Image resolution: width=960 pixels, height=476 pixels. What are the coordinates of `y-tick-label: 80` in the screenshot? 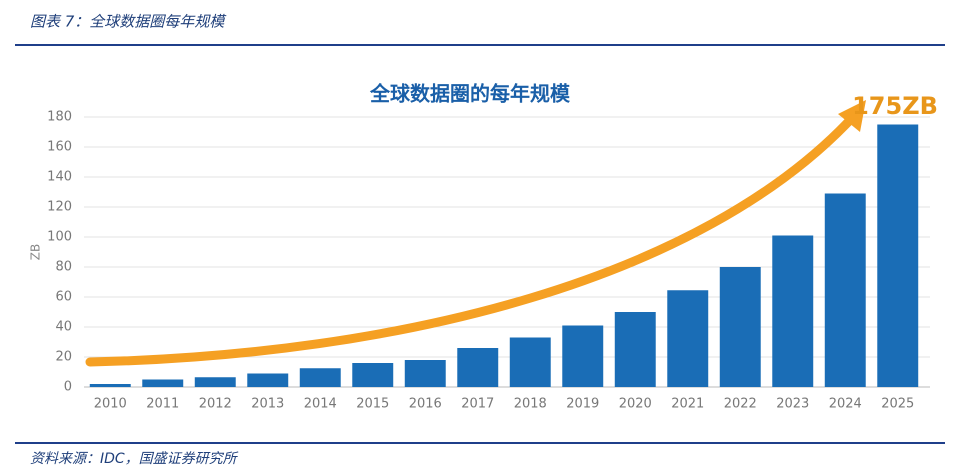 It's located at (63, 267).